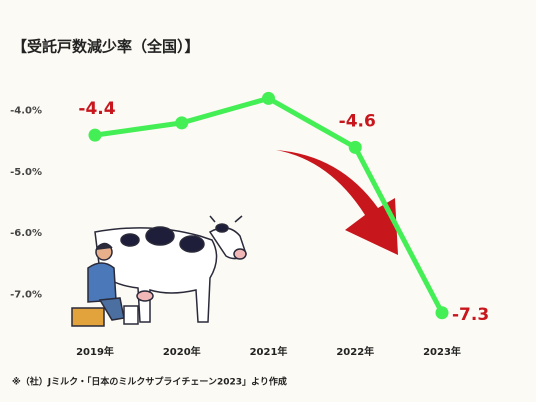 The image size is (536, 402). What do you see at coordinates (357, 121) in the screenshot?
I see `value-label: -4.6` at bounding box center [357, 121].